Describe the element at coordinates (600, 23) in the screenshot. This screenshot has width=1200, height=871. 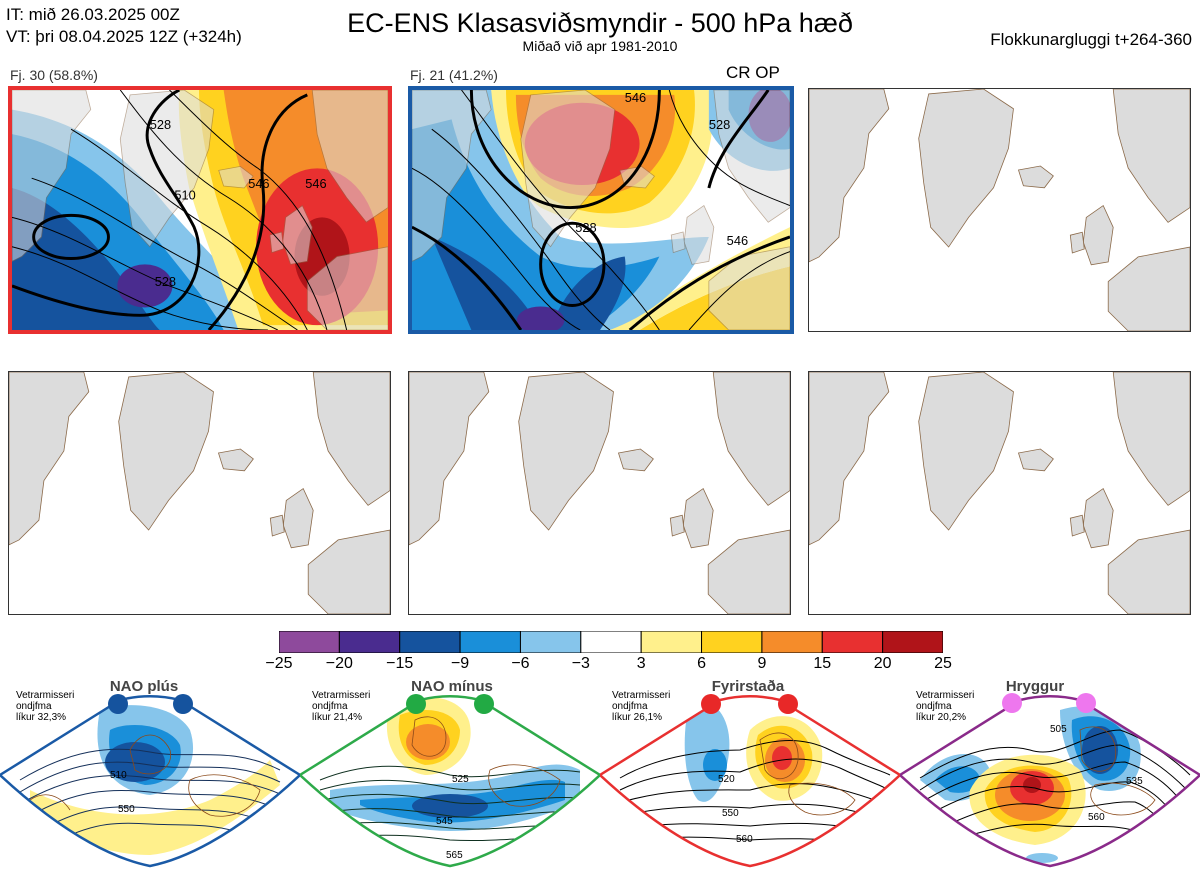
I see `page-title: EC-ENS Klasasviðsmyndir - 500 hPa hæð` at that location.